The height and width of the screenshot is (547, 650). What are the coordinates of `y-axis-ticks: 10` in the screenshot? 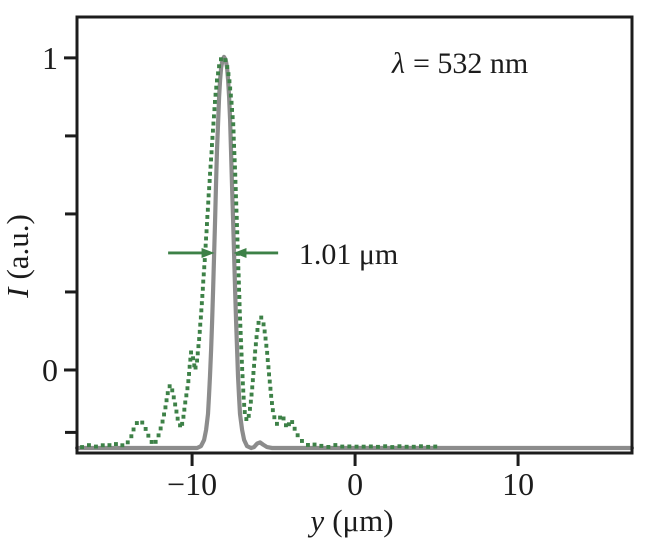 It's located at (59, 237).